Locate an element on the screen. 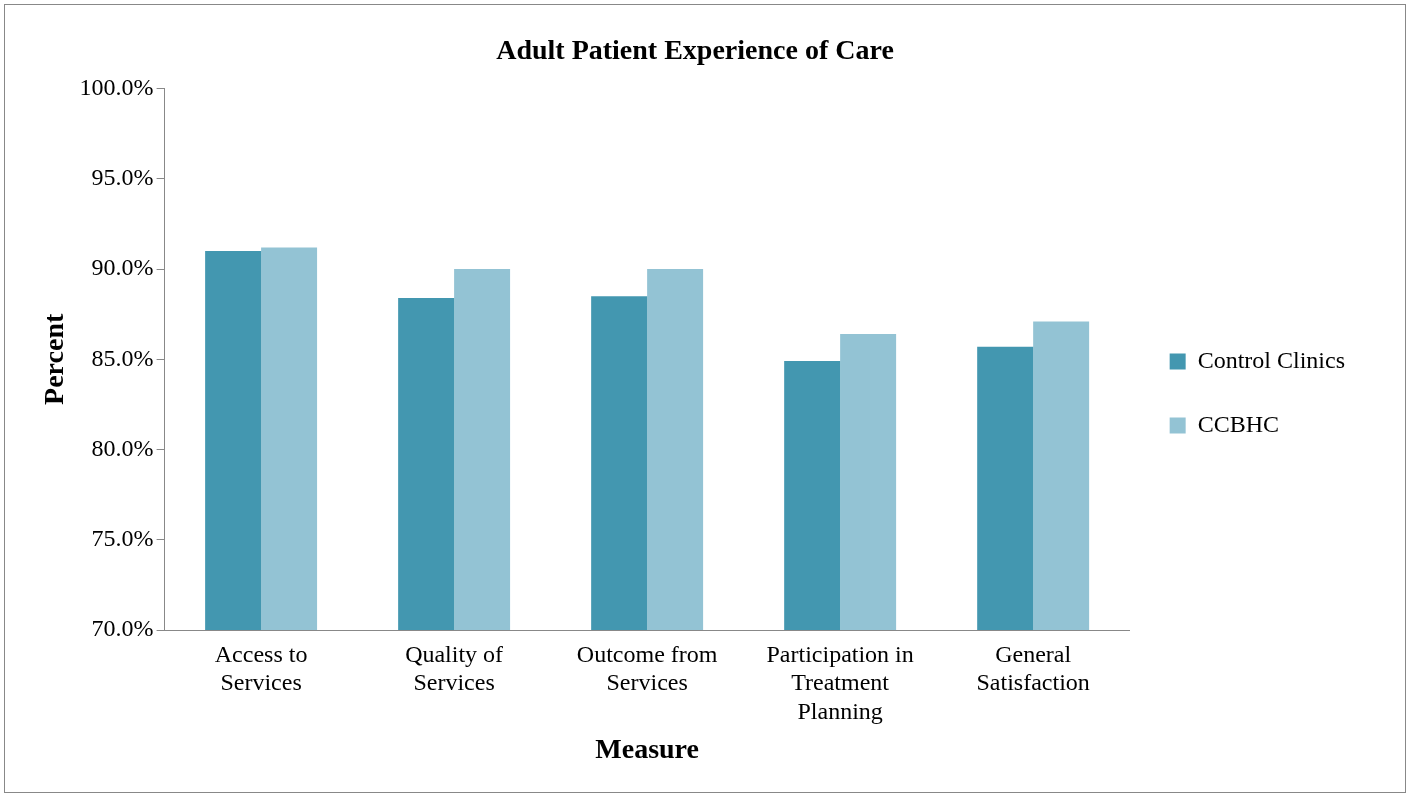 Image resolution: width=1410 pixels, height=793 pixels. legend-label: CCBHC is located at coordinates (1238, 423).